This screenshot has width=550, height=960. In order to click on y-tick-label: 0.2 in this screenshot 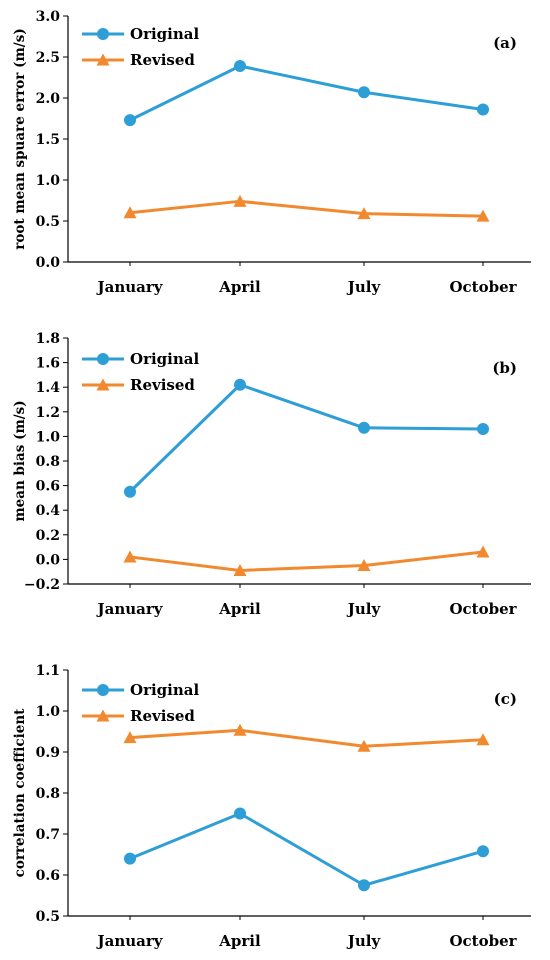, I will do `click(48, 536)`.